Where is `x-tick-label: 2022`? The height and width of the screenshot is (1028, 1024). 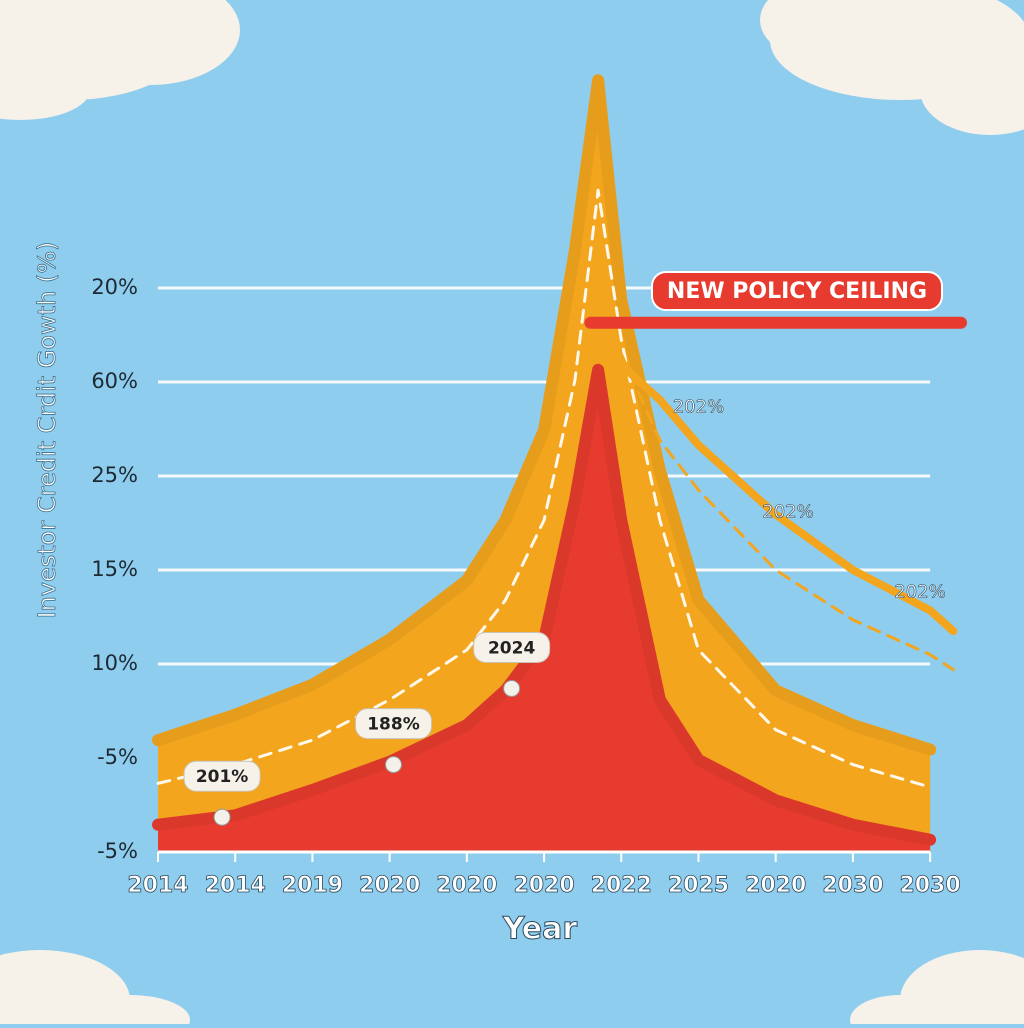 x-tick-label: 2022 is located at coordinates (621, 885).